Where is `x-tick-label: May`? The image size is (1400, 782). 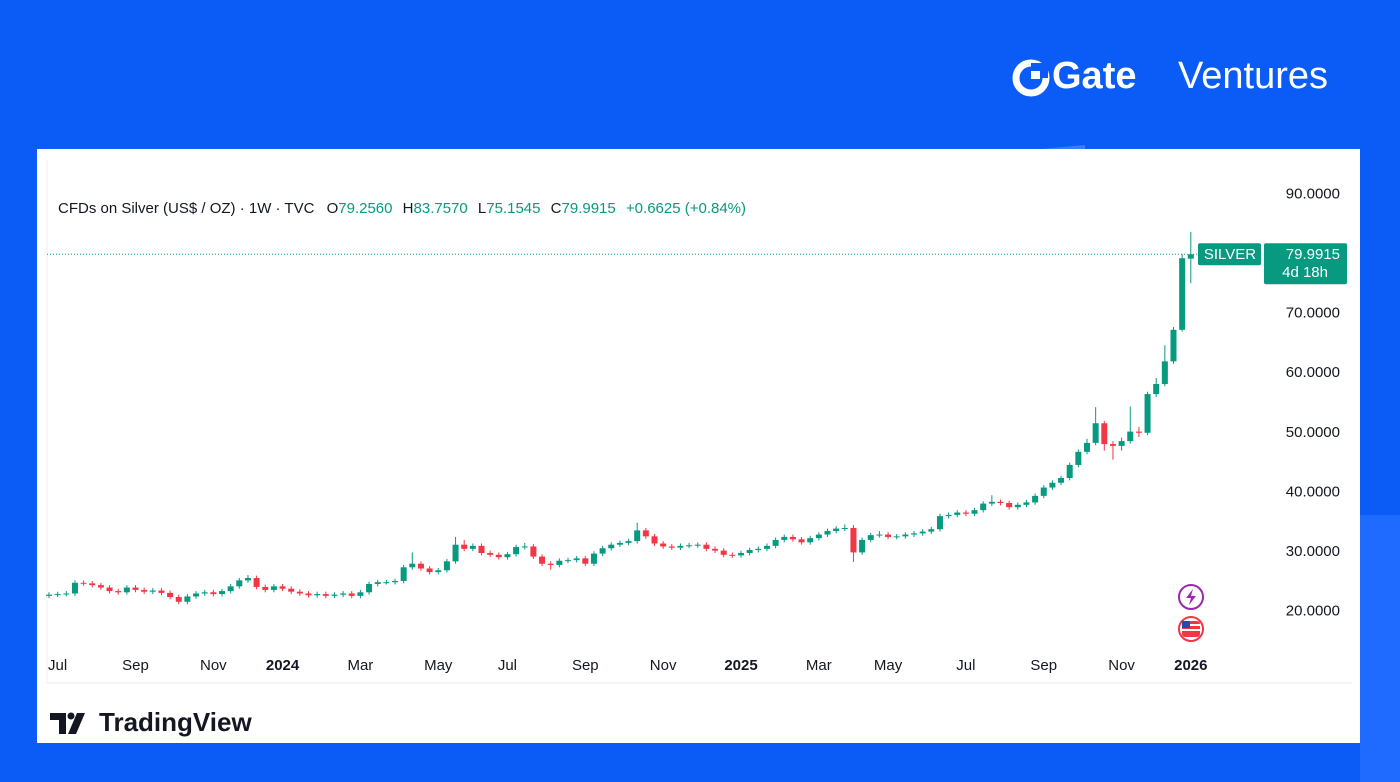 x-tick-label: May is located at coordinates (888, 665).